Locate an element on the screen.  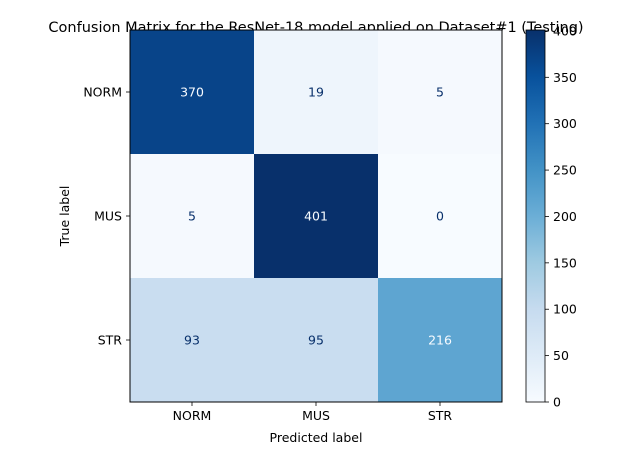
x-axis-ticks: NORM MUS STR is located at coordinates (313, 412).